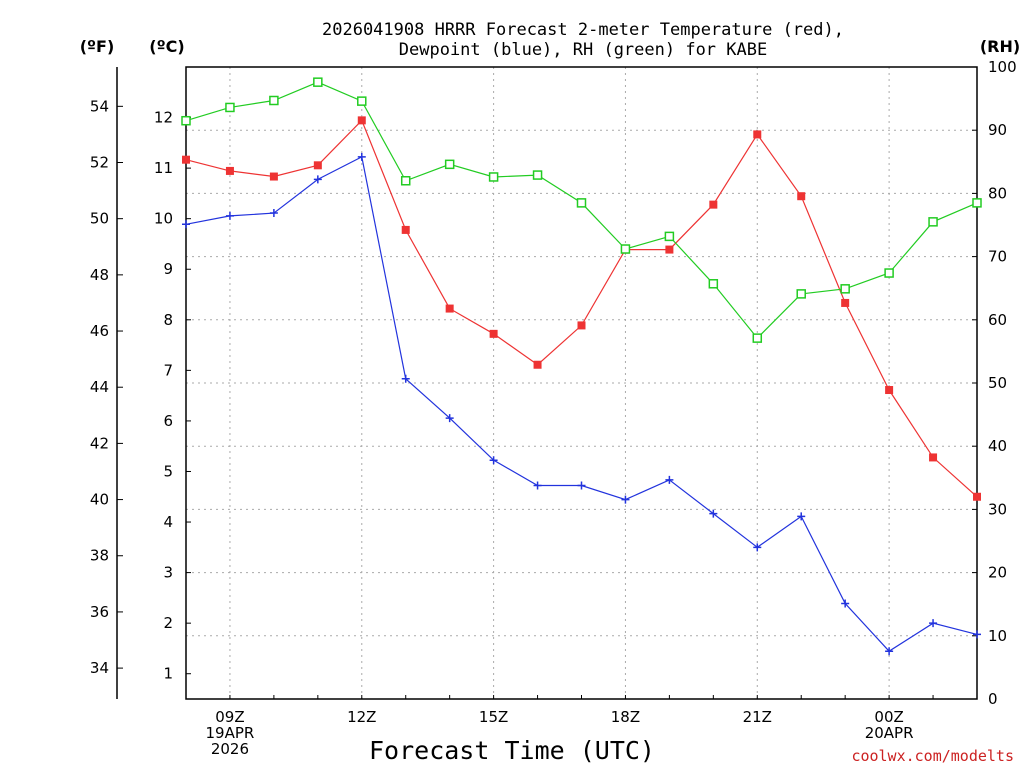 The image size is (1024, 768). What do you see at coordinates (99, 556) in the screenshot?
I see `f-tick-label: 38` at bounding box center [99, 556].